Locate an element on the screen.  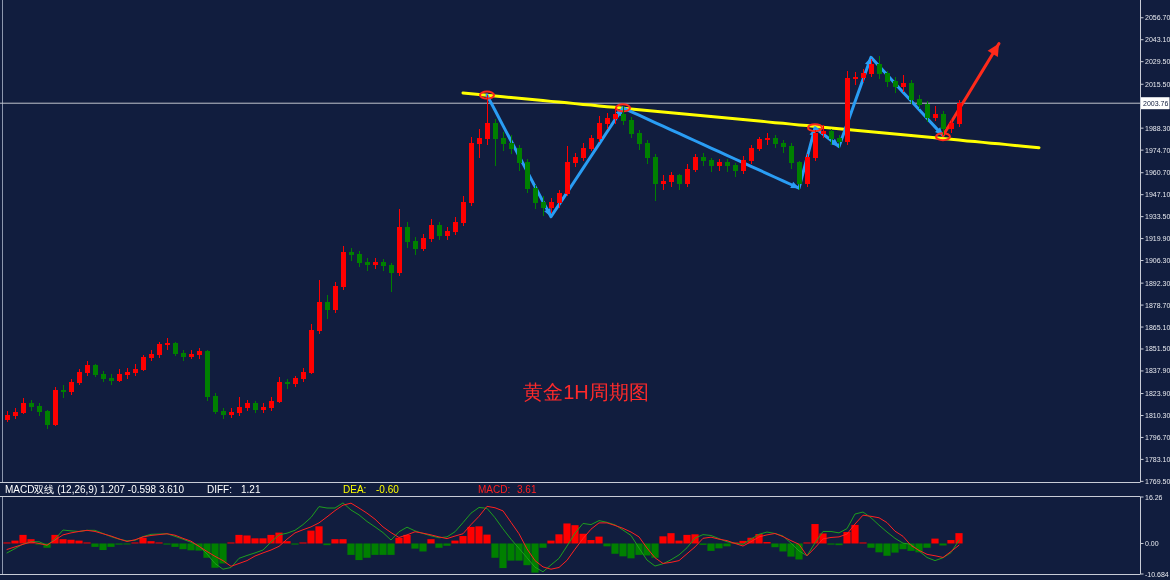
text: 黄金1H周期图 is located at coordinates (586, 392).